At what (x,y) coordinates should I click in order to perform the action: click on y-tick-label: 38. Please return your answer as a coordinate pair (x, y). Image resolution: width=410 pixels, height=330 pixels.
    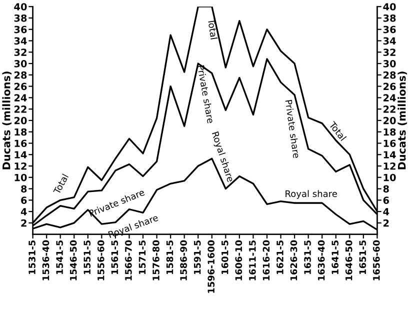
    Looking at the image, I should click on (20, 18).